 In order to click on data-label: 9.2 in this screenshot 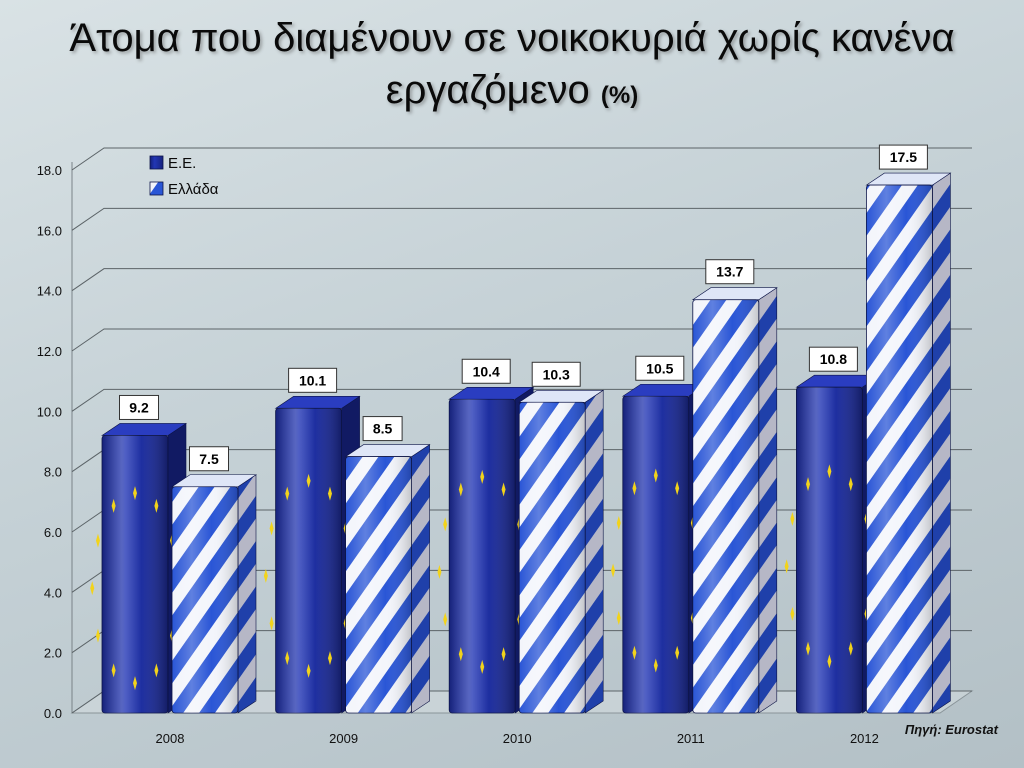, I will do `click(139, 407)`.